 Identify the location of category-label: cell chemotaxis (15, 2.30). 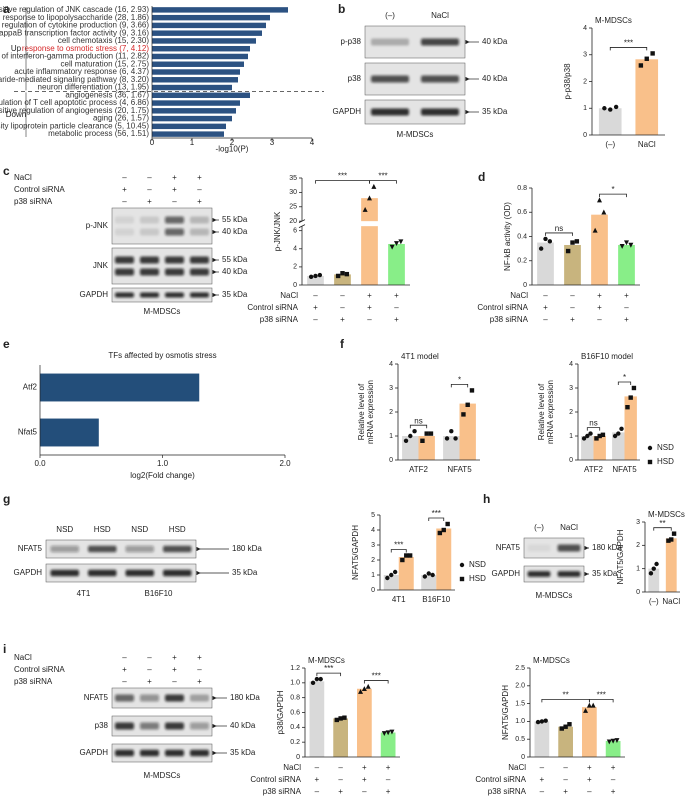
(103, 40).